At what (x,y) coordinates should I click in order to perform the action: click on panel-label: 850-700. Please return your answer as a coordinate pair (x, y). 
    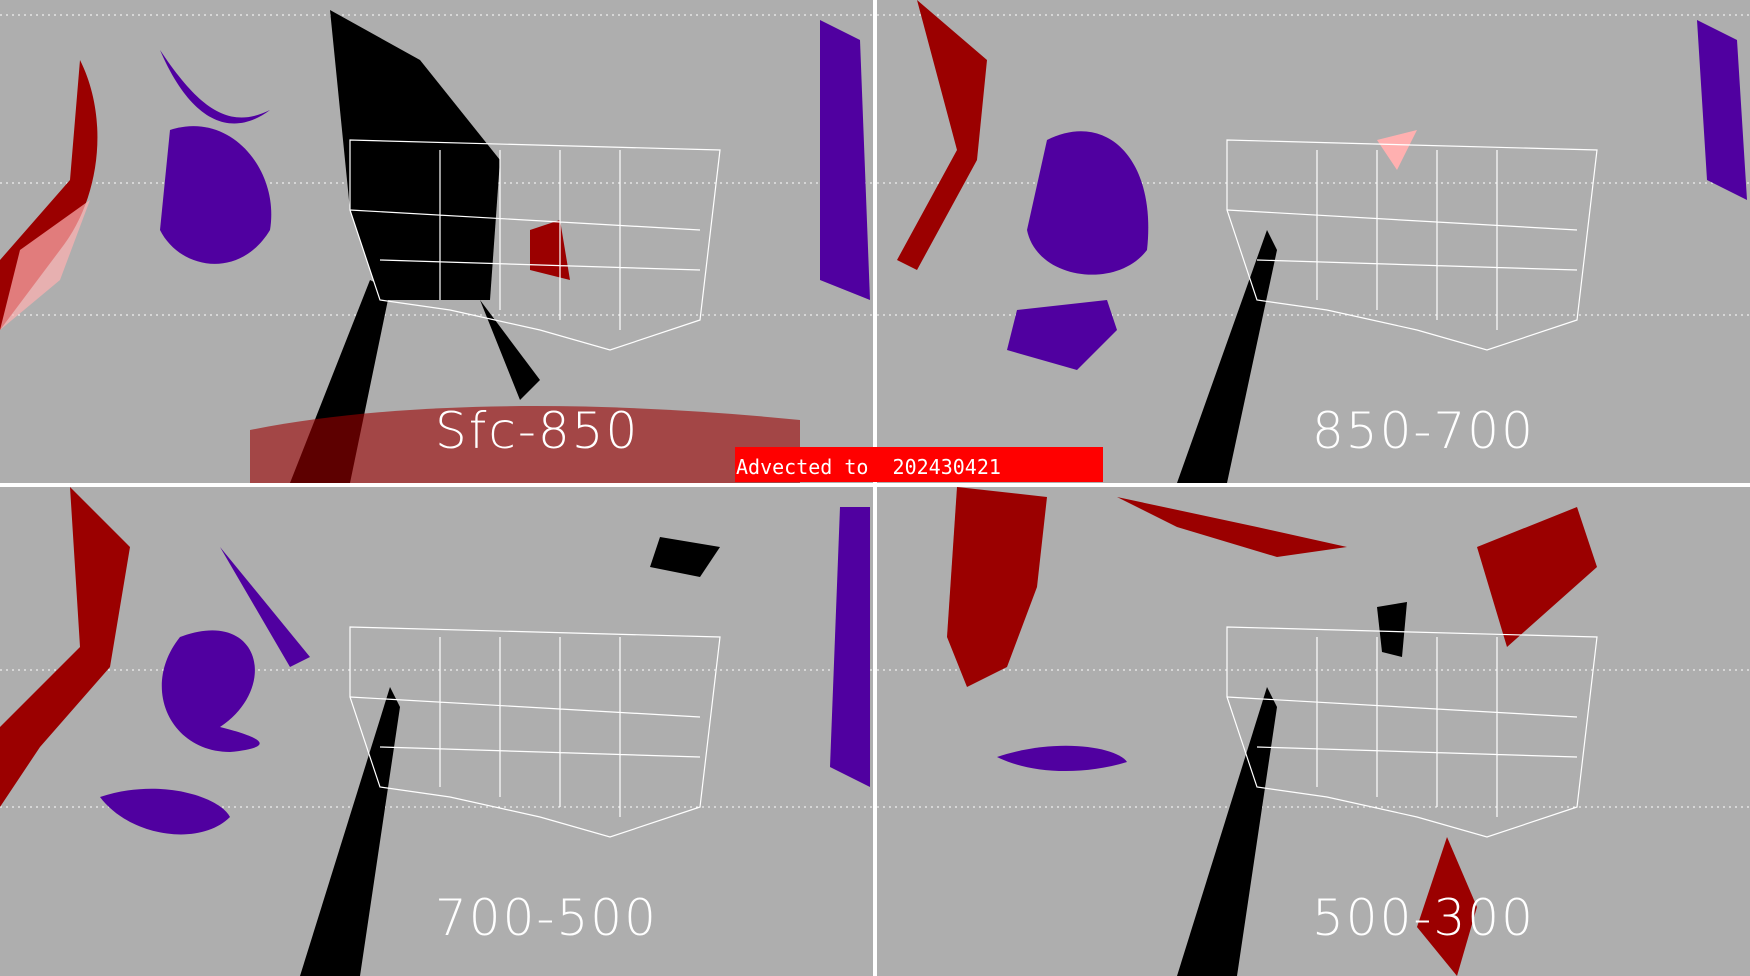
    Looking at the image, I should click on (1423, 431).